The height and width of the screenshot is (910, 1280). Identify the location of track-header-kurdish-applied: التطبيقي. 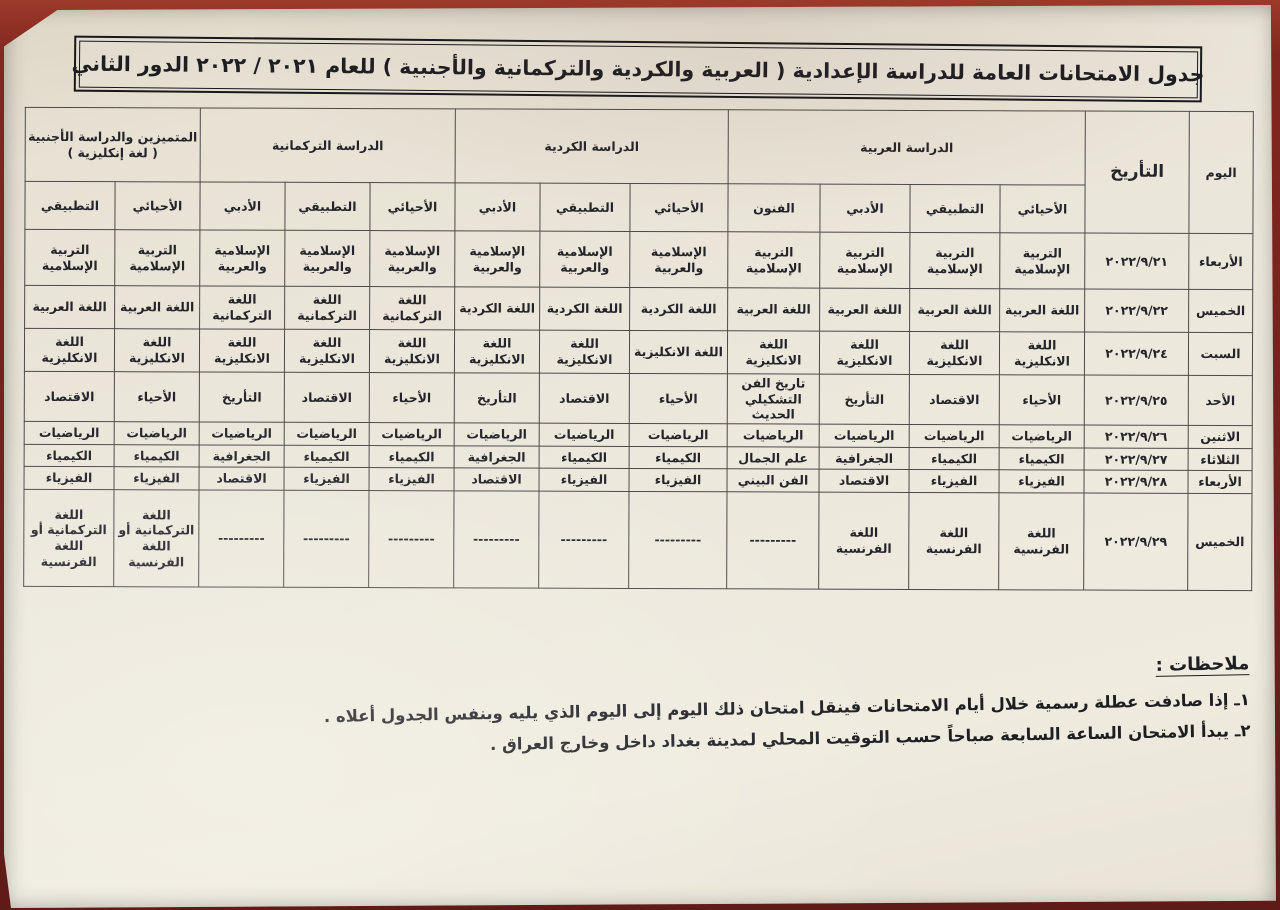
(585, 207).